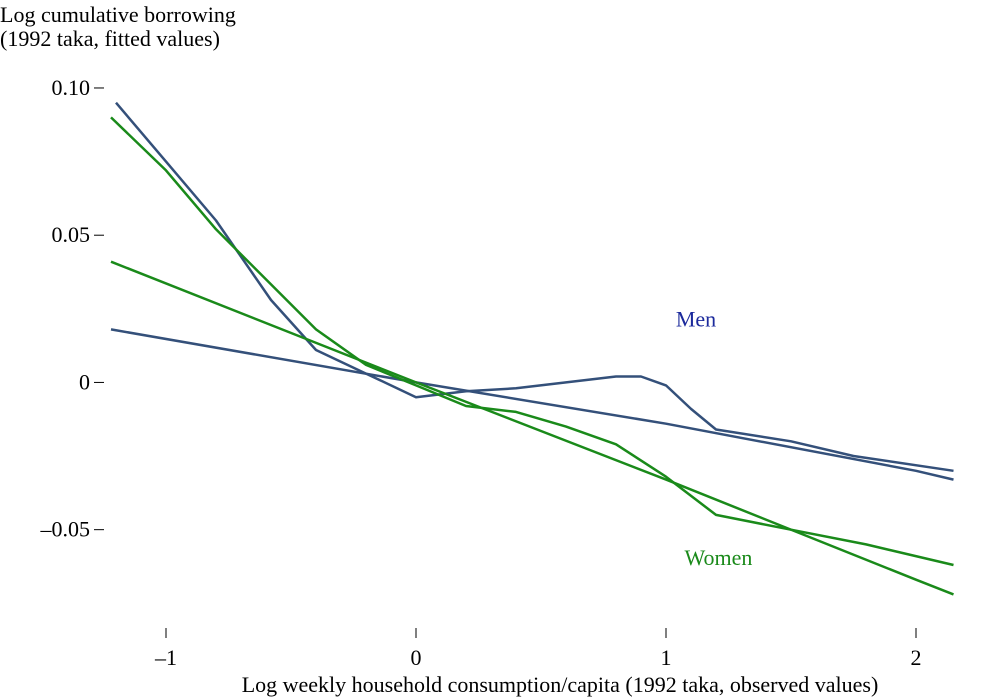  Describe the element at coordinates (719, 557) in the screenshot. I see `annotation: Women` at that location.